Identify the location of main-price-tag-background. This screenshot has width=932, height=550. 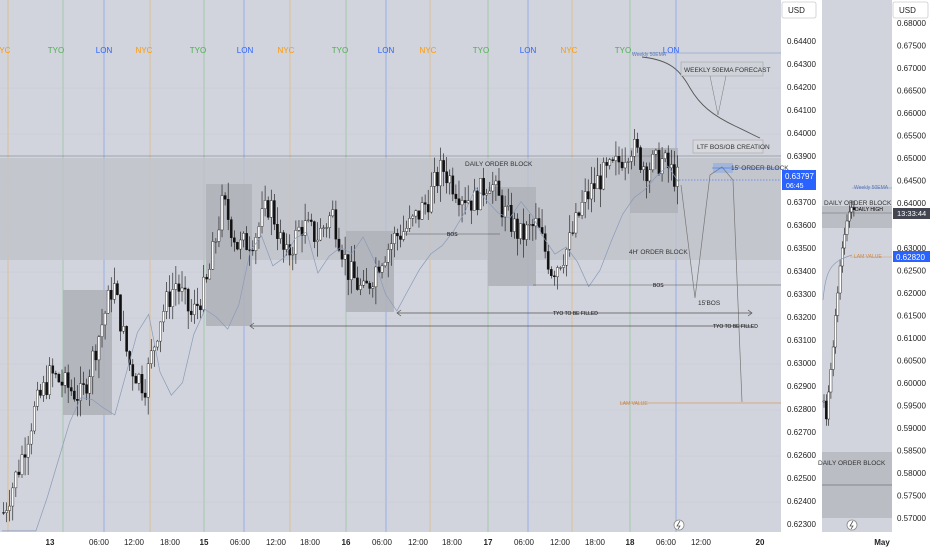
(799, 180).